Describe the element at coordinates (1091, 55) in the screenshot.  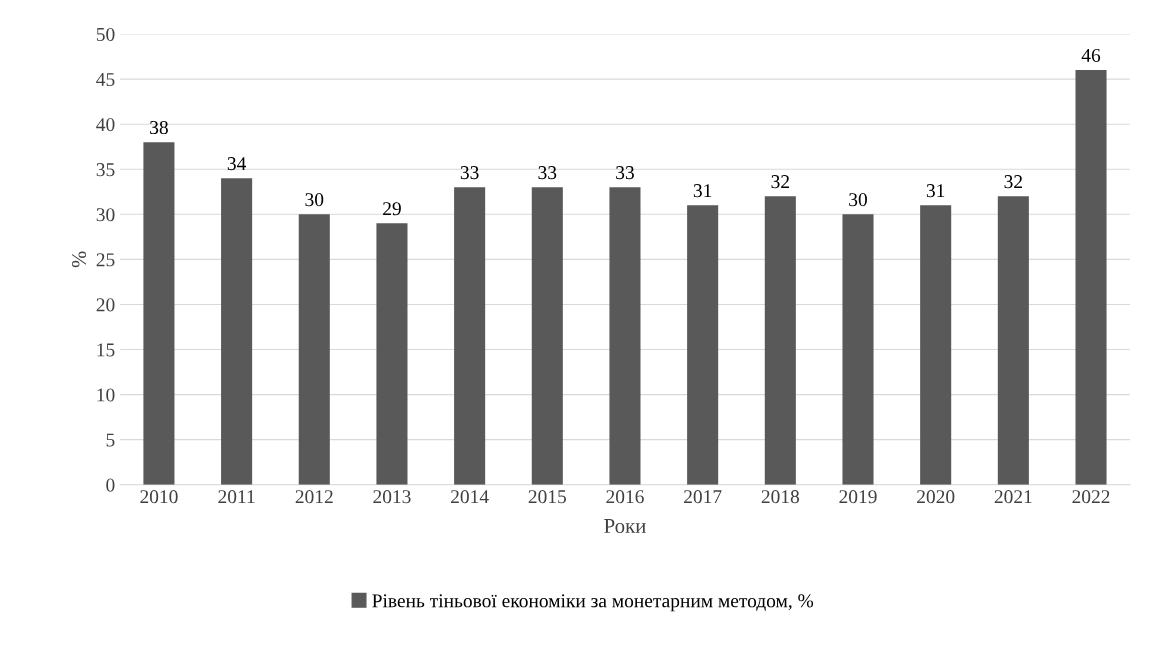
I see `data-label: 46` at that location.